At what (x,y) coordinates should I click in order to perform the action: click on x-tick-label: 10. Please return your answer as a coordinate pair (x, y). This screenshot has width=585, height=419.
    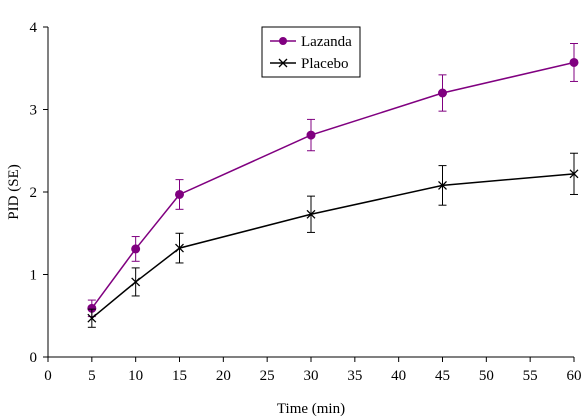
    Looking at the image, I should click on (135, 376).